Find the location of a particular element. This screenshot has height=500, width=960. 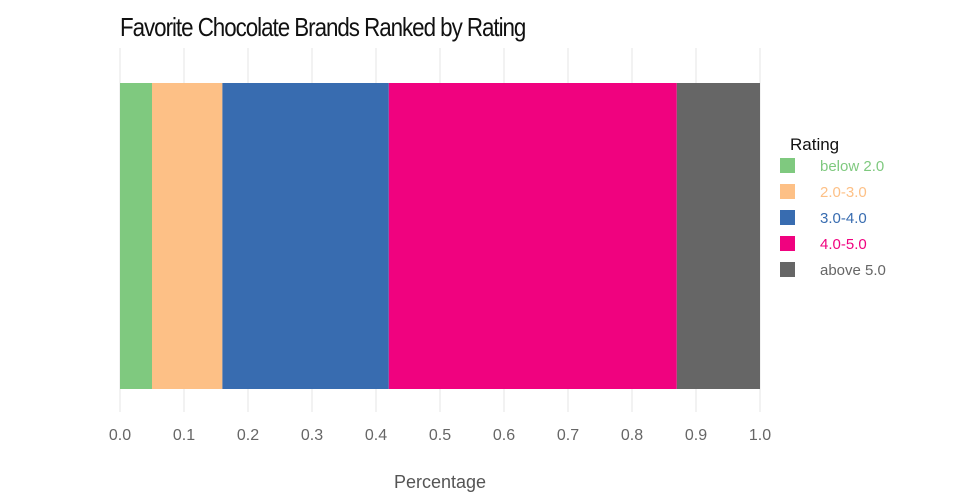

x-tick-label: 0.2 is located at coordinates (248, 435).